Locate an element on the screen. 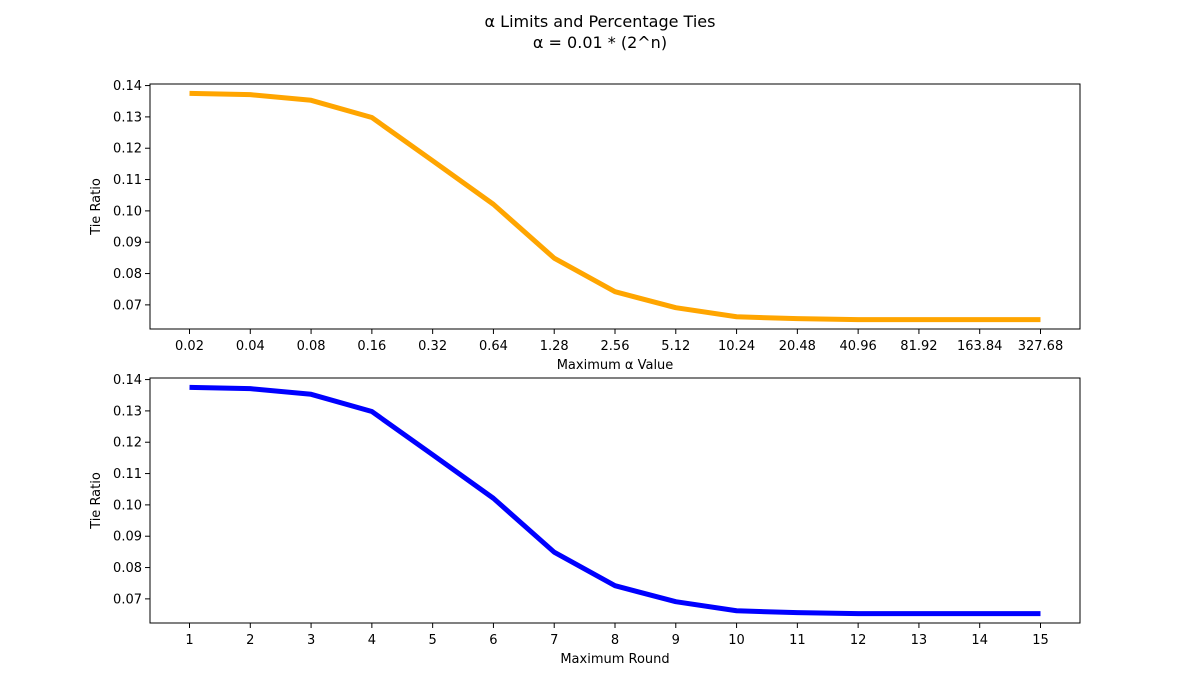 Image resolution: width=1200 pixels, height=700 pixels. chart-top-ytick-label-3: 0.10 is located at coordinates (127, 211).